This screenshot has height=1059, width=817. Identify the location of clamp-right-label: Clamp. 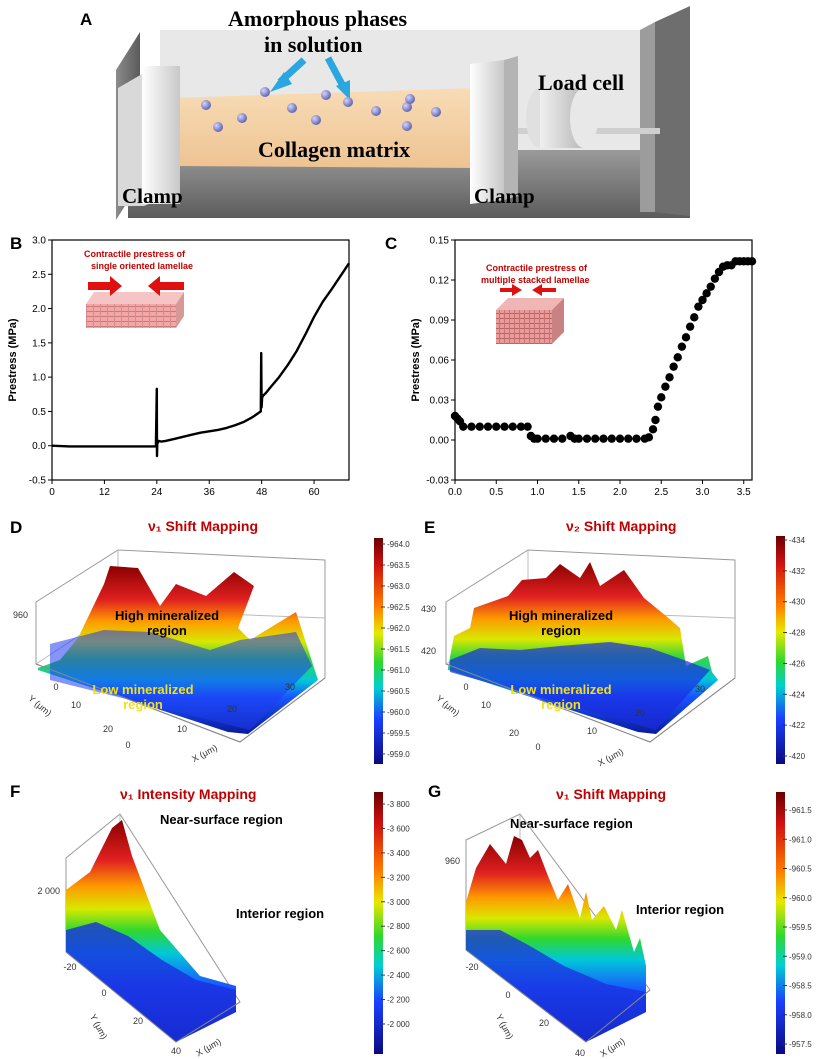
(504, 196).